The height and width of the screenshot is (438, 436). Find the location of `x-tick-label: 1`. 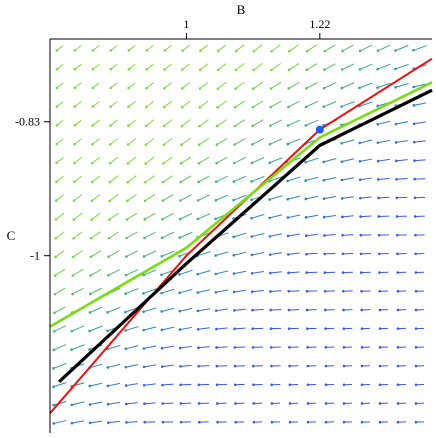

x-tick-label: 1 is located at coordinates (186, 24).